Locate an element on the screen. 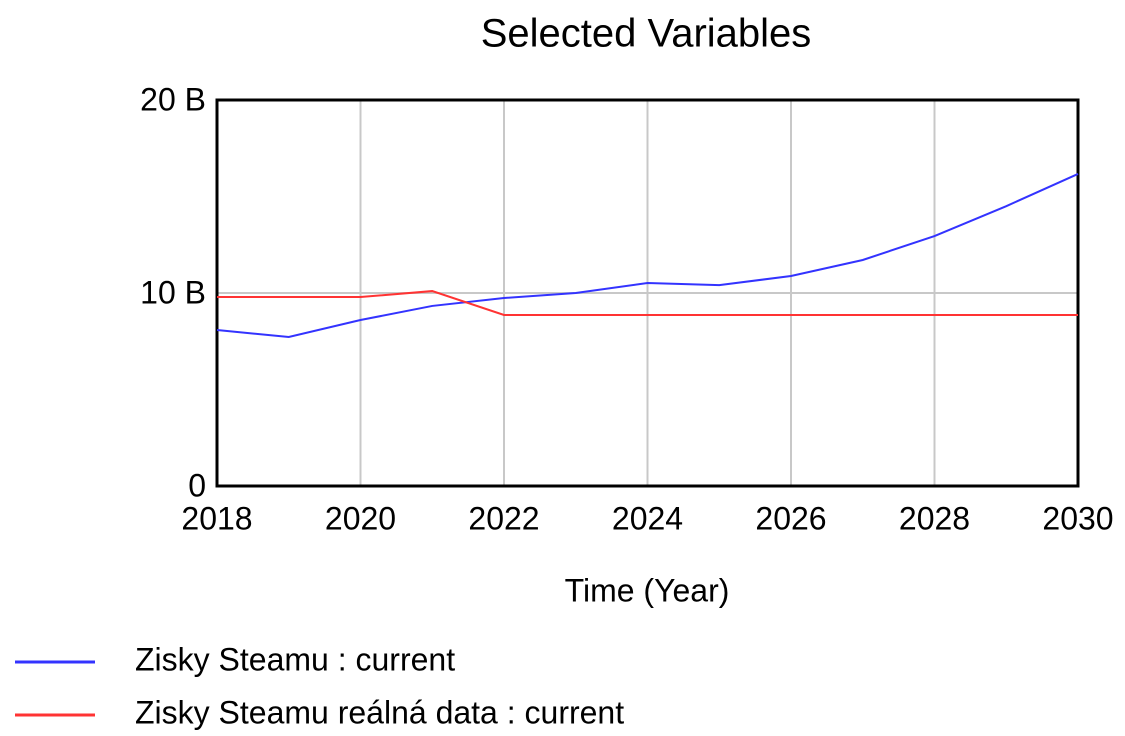  series-line is located at coordinates (647, 303).